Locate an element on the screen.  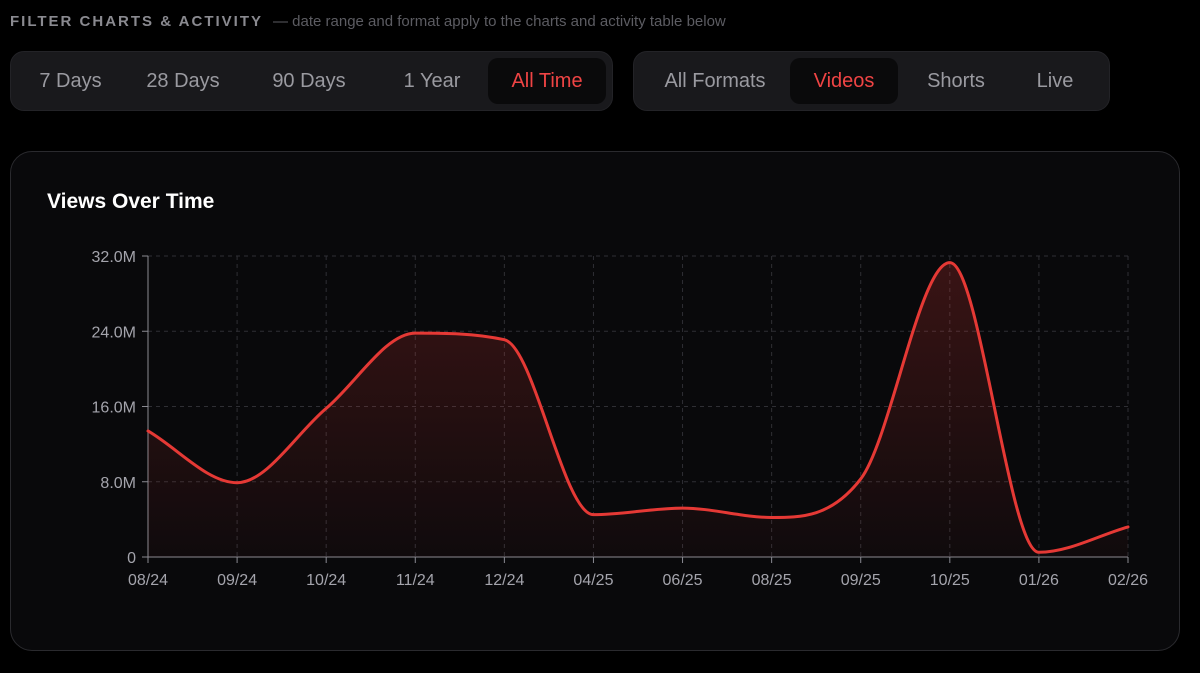
x-tick-label: 01/26 is located at coordinates (1039, 580).